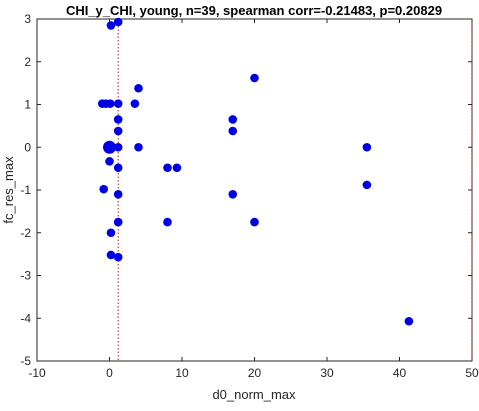 Image resolution: width=479 pixels, height=411 pixels. Describe the element at coordinates (25, 276) in the screenshot. I see `y-tick-label: -3` at that location.